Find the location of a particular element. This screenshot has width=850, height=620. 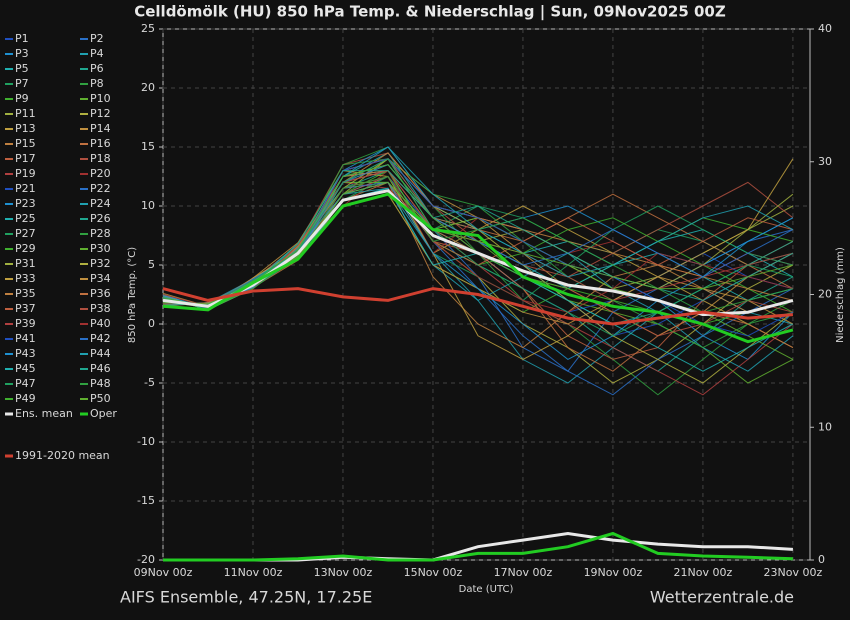

legend-label: P22 is located at coordinates (100, 188).